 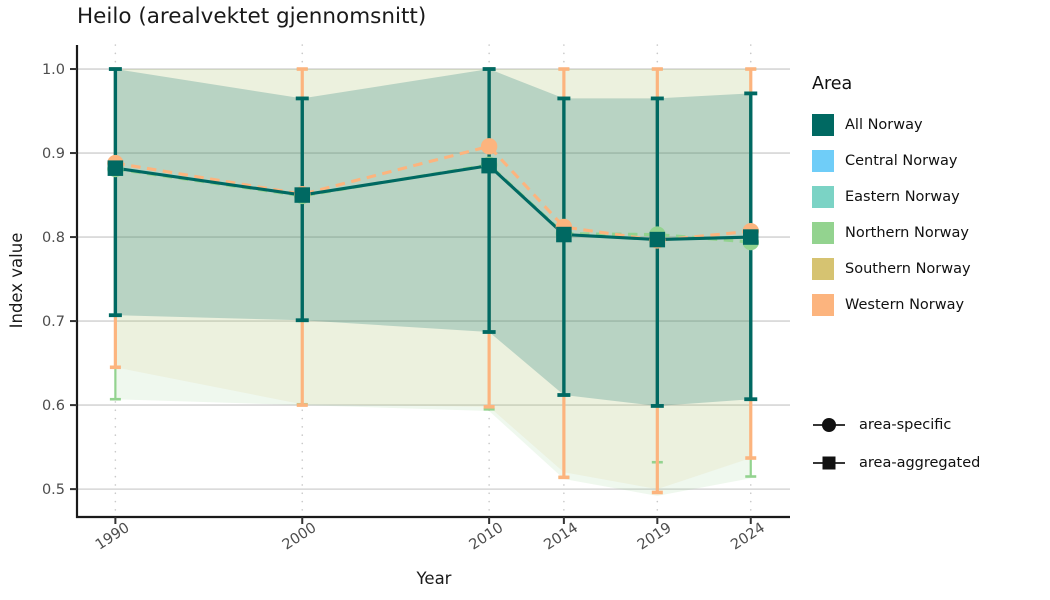 What do you see at coordinates (561, 537) in the screenshot?
I see `x-tick-label: 2014` at bounding box center [561, 537].